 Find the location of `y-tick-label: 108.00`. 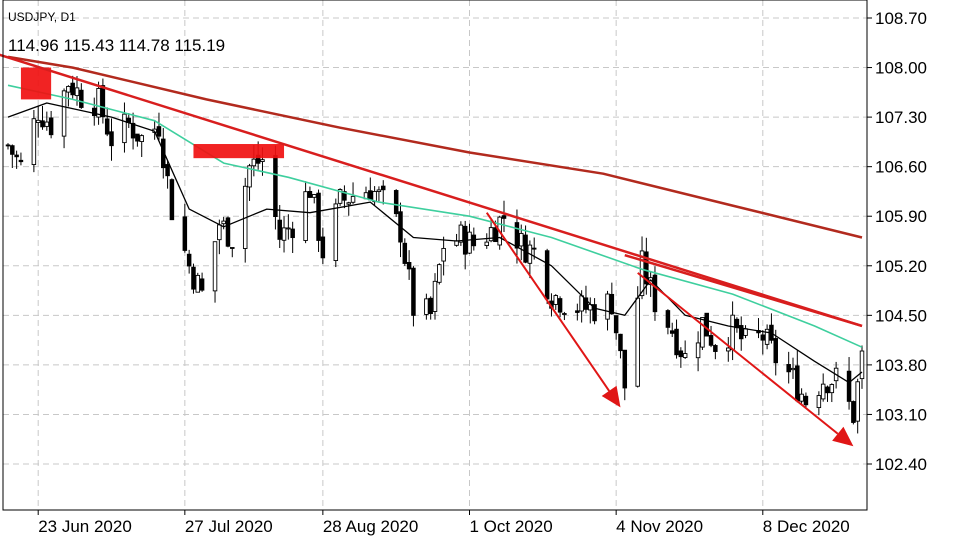

y-tick-label: 108.00 is located at coordinates (901, 68).